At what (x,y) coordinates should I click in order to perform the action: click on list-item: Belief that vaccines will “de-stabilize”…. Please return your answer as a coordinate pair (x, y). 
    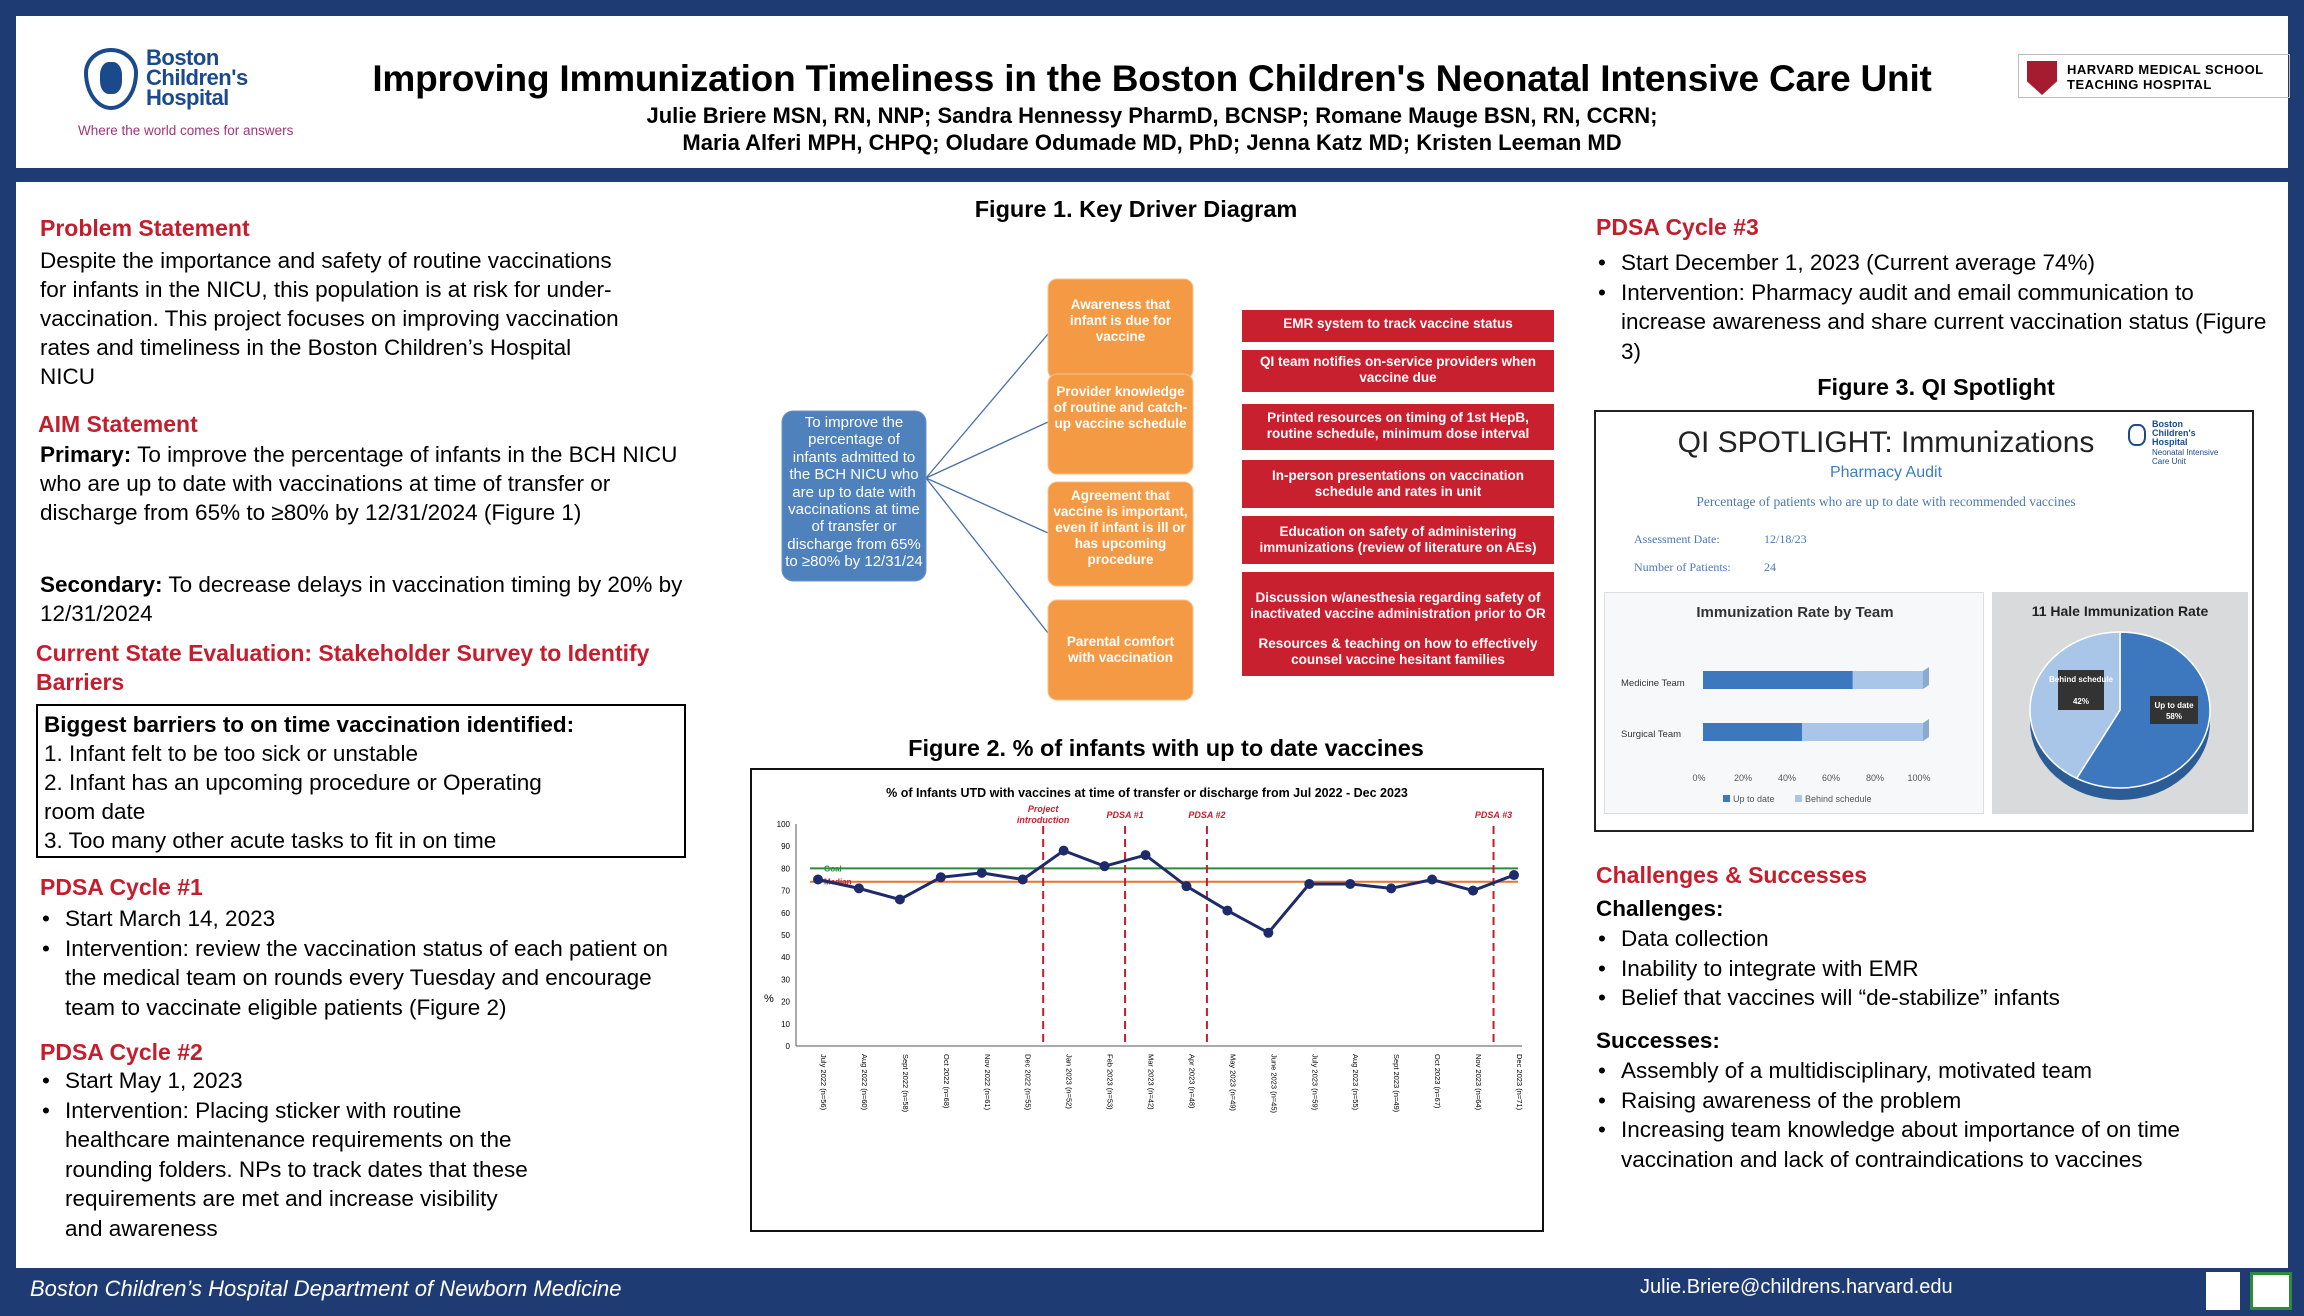
    Looking at the image, I should click on (1934, 998).